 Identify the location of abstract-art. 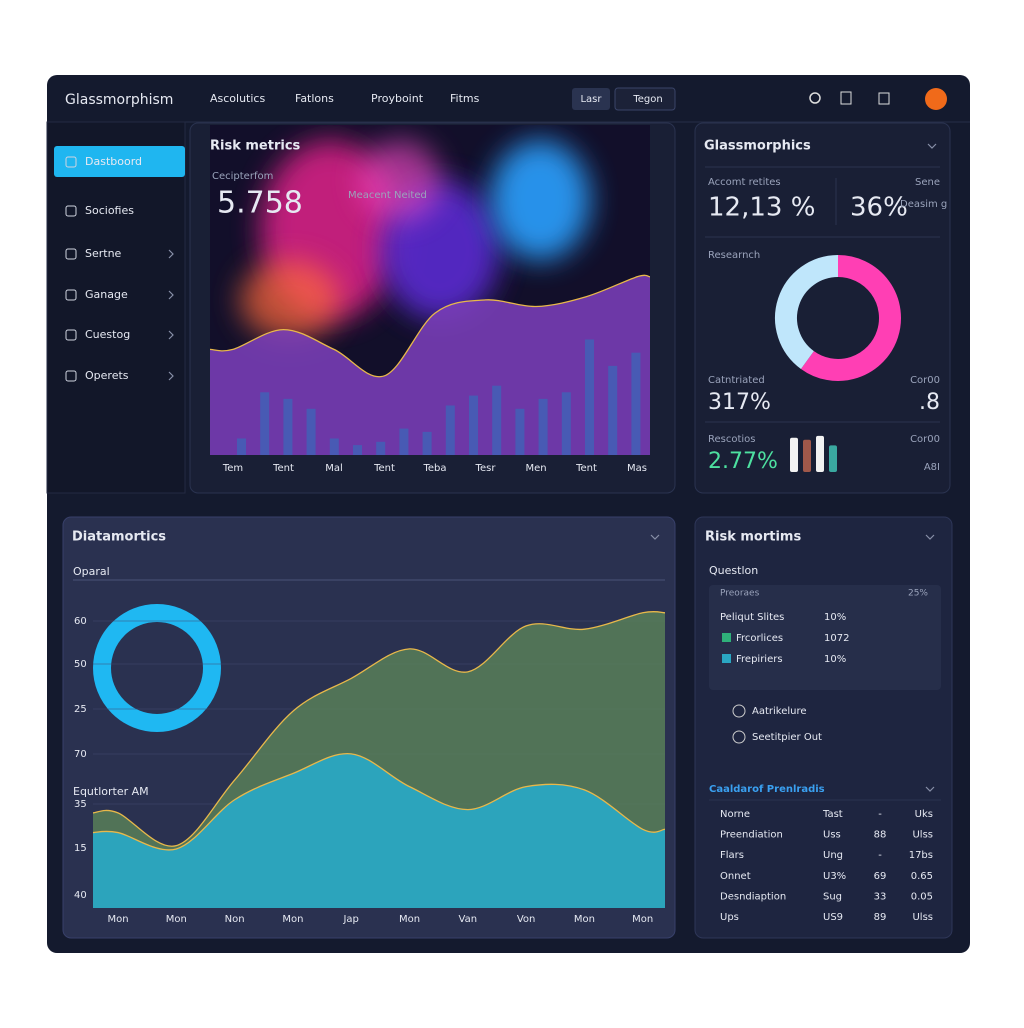
(430, 290).